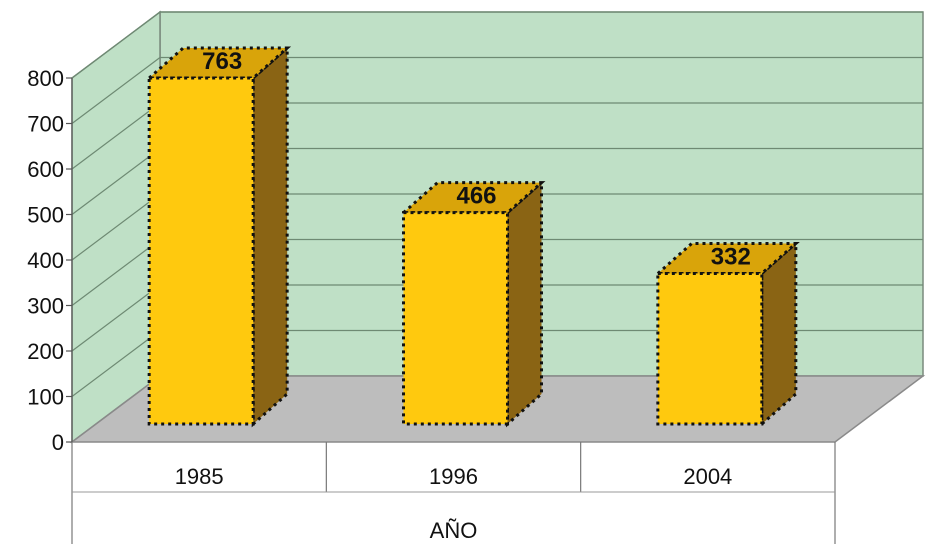 This screenshot has width=933, height=544. Describe the element at coordinates (45, 260) in the screenshot. I see `y-tick-label: 400` at that location.